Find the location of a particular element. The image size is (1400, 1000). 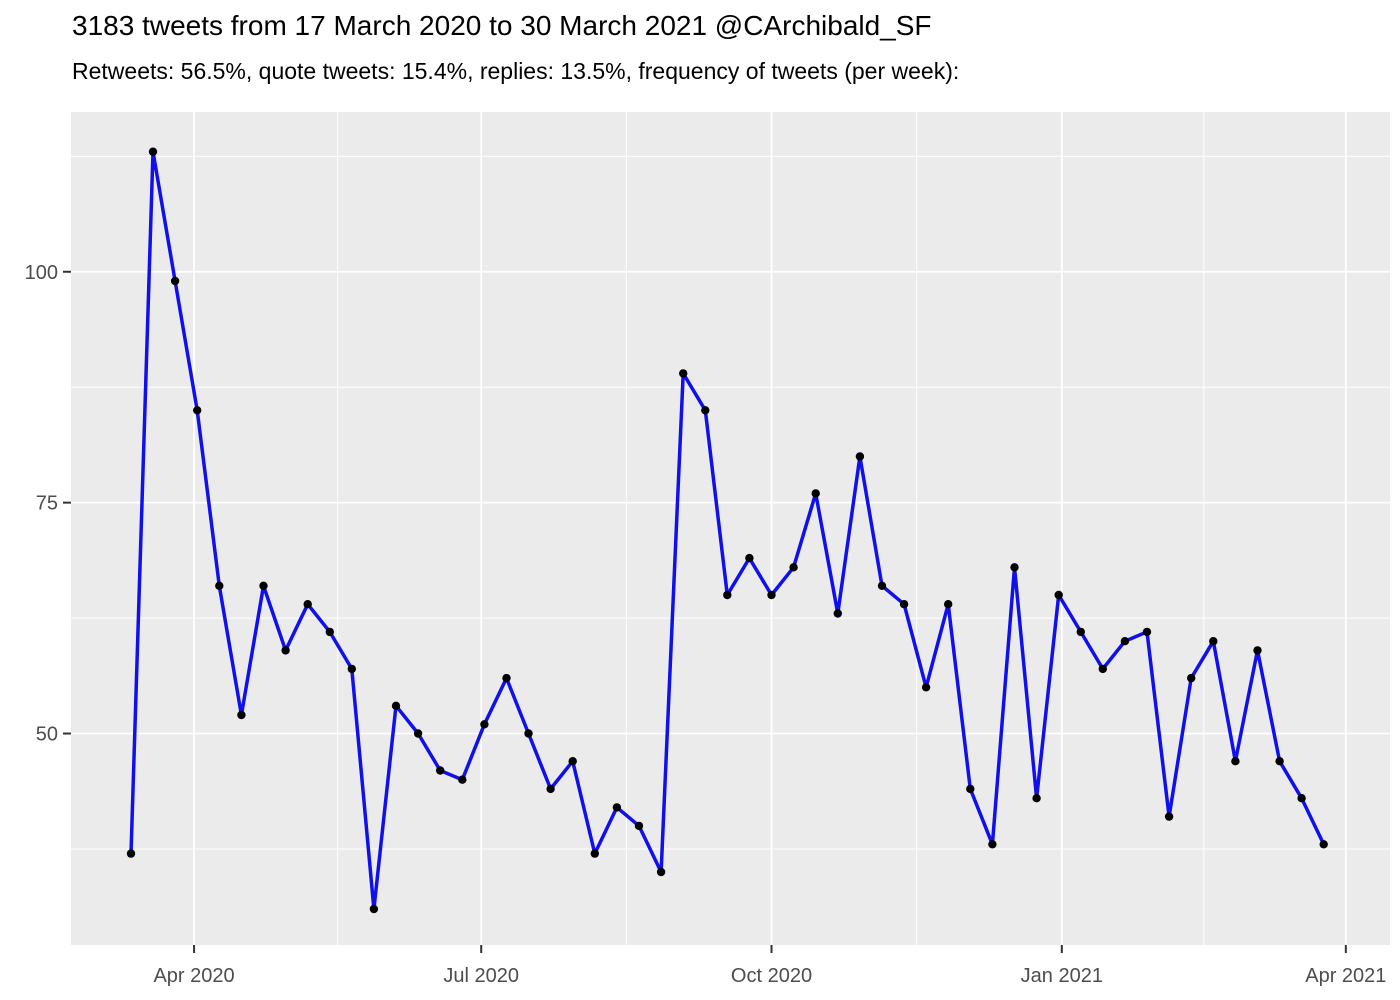

x-axis-tick-label: Apr 2021 is located at coordinates (1345, 976).